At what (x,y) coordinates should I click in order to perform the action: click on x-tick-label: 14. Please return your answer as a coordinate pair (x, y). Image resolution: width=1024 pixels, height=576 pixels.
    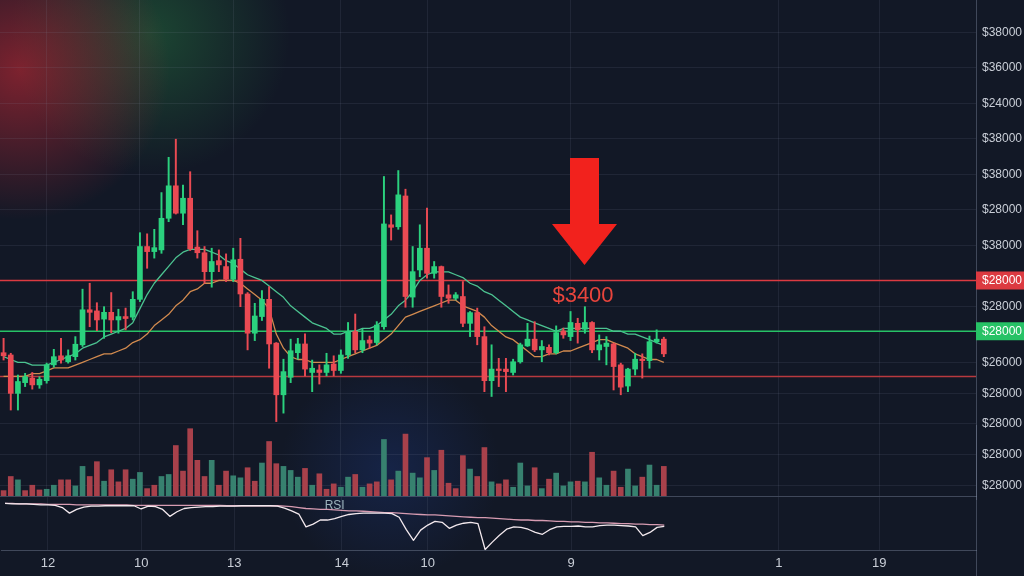
    Looking at the image, I should click on (342, 562).